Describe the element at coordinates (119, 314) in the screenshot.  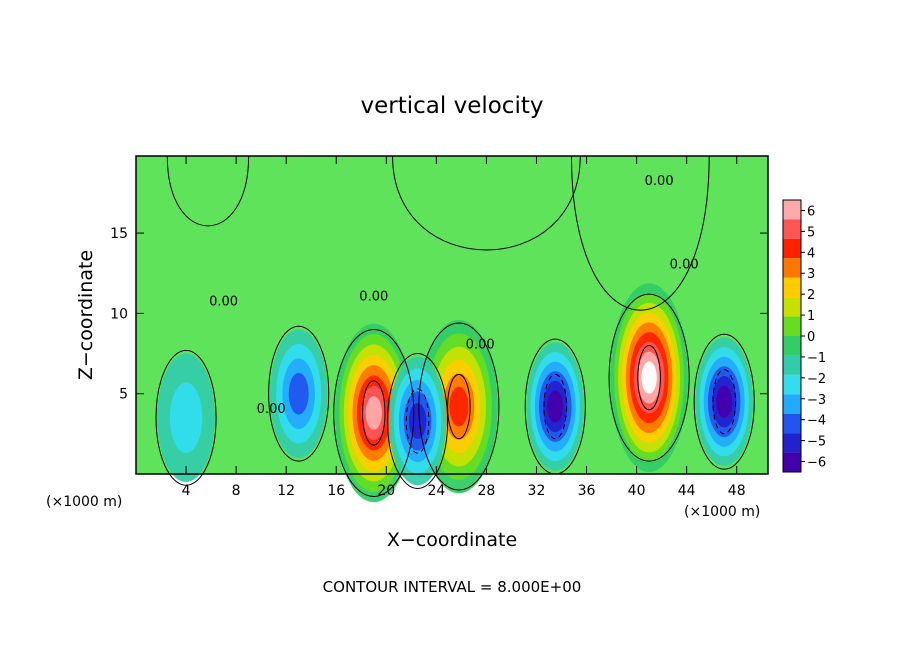
I see `y-tick-label: 10` at that location.